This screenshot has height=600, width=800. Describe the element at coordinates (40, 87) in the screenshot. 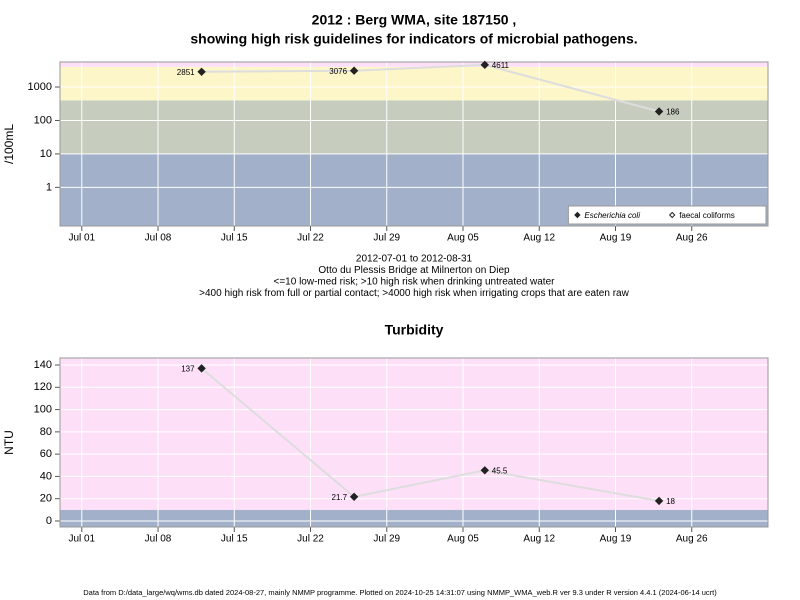

I see `y-tick-label: 1000` at that location.